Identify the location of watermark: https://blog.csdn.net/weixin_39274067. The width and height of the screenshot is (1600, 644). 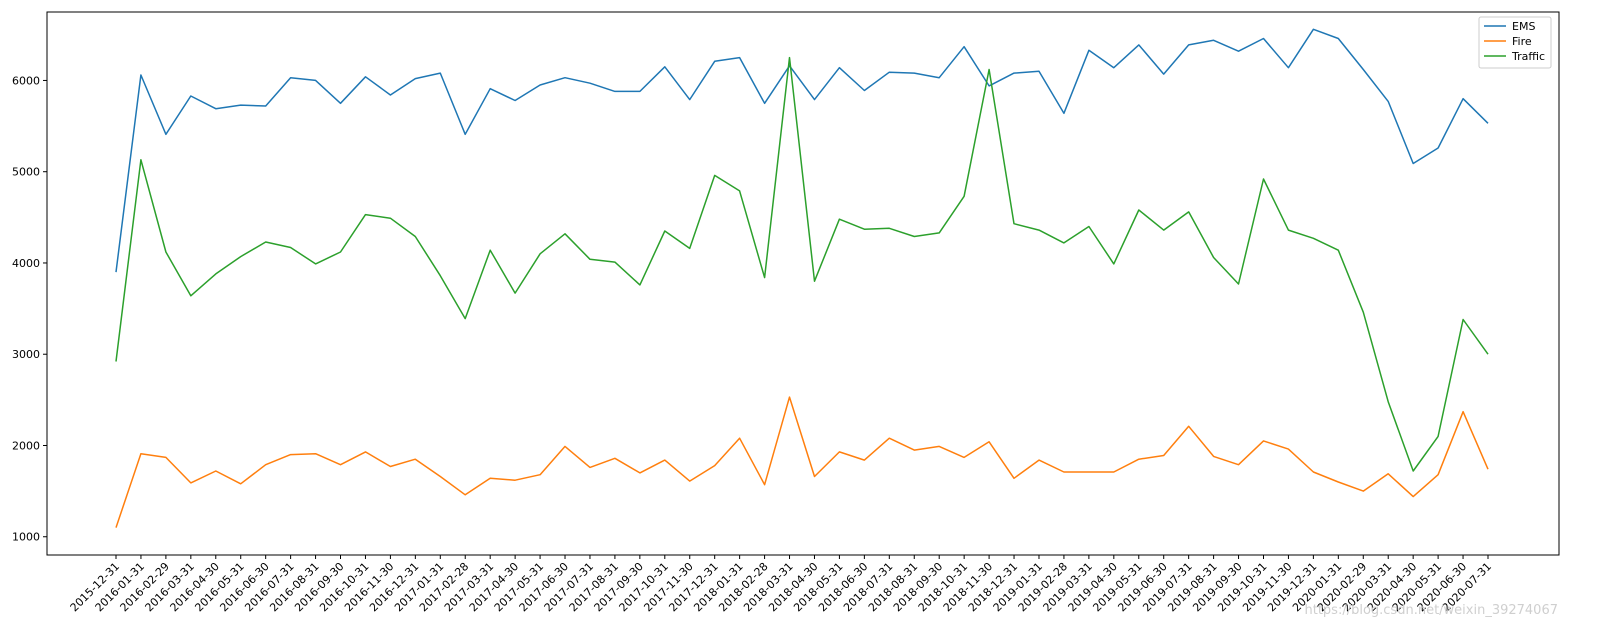
(1431, 610).